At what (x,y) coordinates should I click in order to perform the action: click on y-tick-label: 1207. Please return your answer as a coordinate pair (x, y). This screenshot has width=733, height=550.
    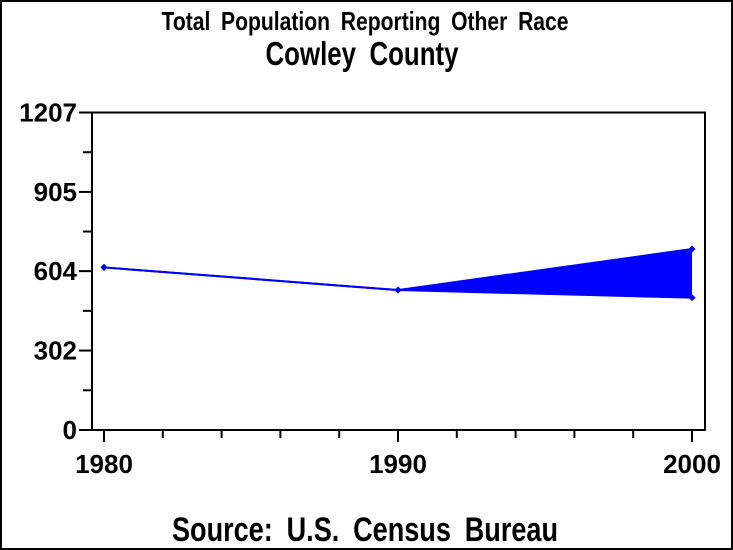
    Looking at the image, I should click on (48, 113).